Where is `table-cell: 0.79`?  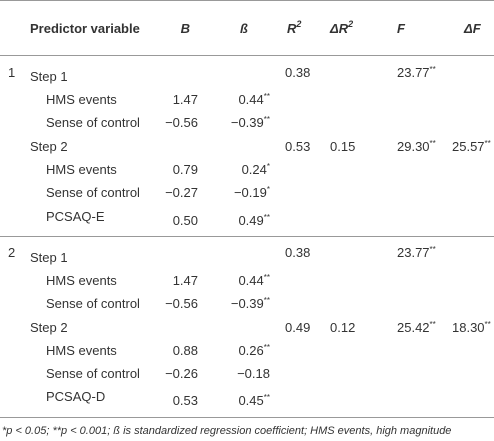 table-cell: 0.79 is located at coordinates (185, 170).